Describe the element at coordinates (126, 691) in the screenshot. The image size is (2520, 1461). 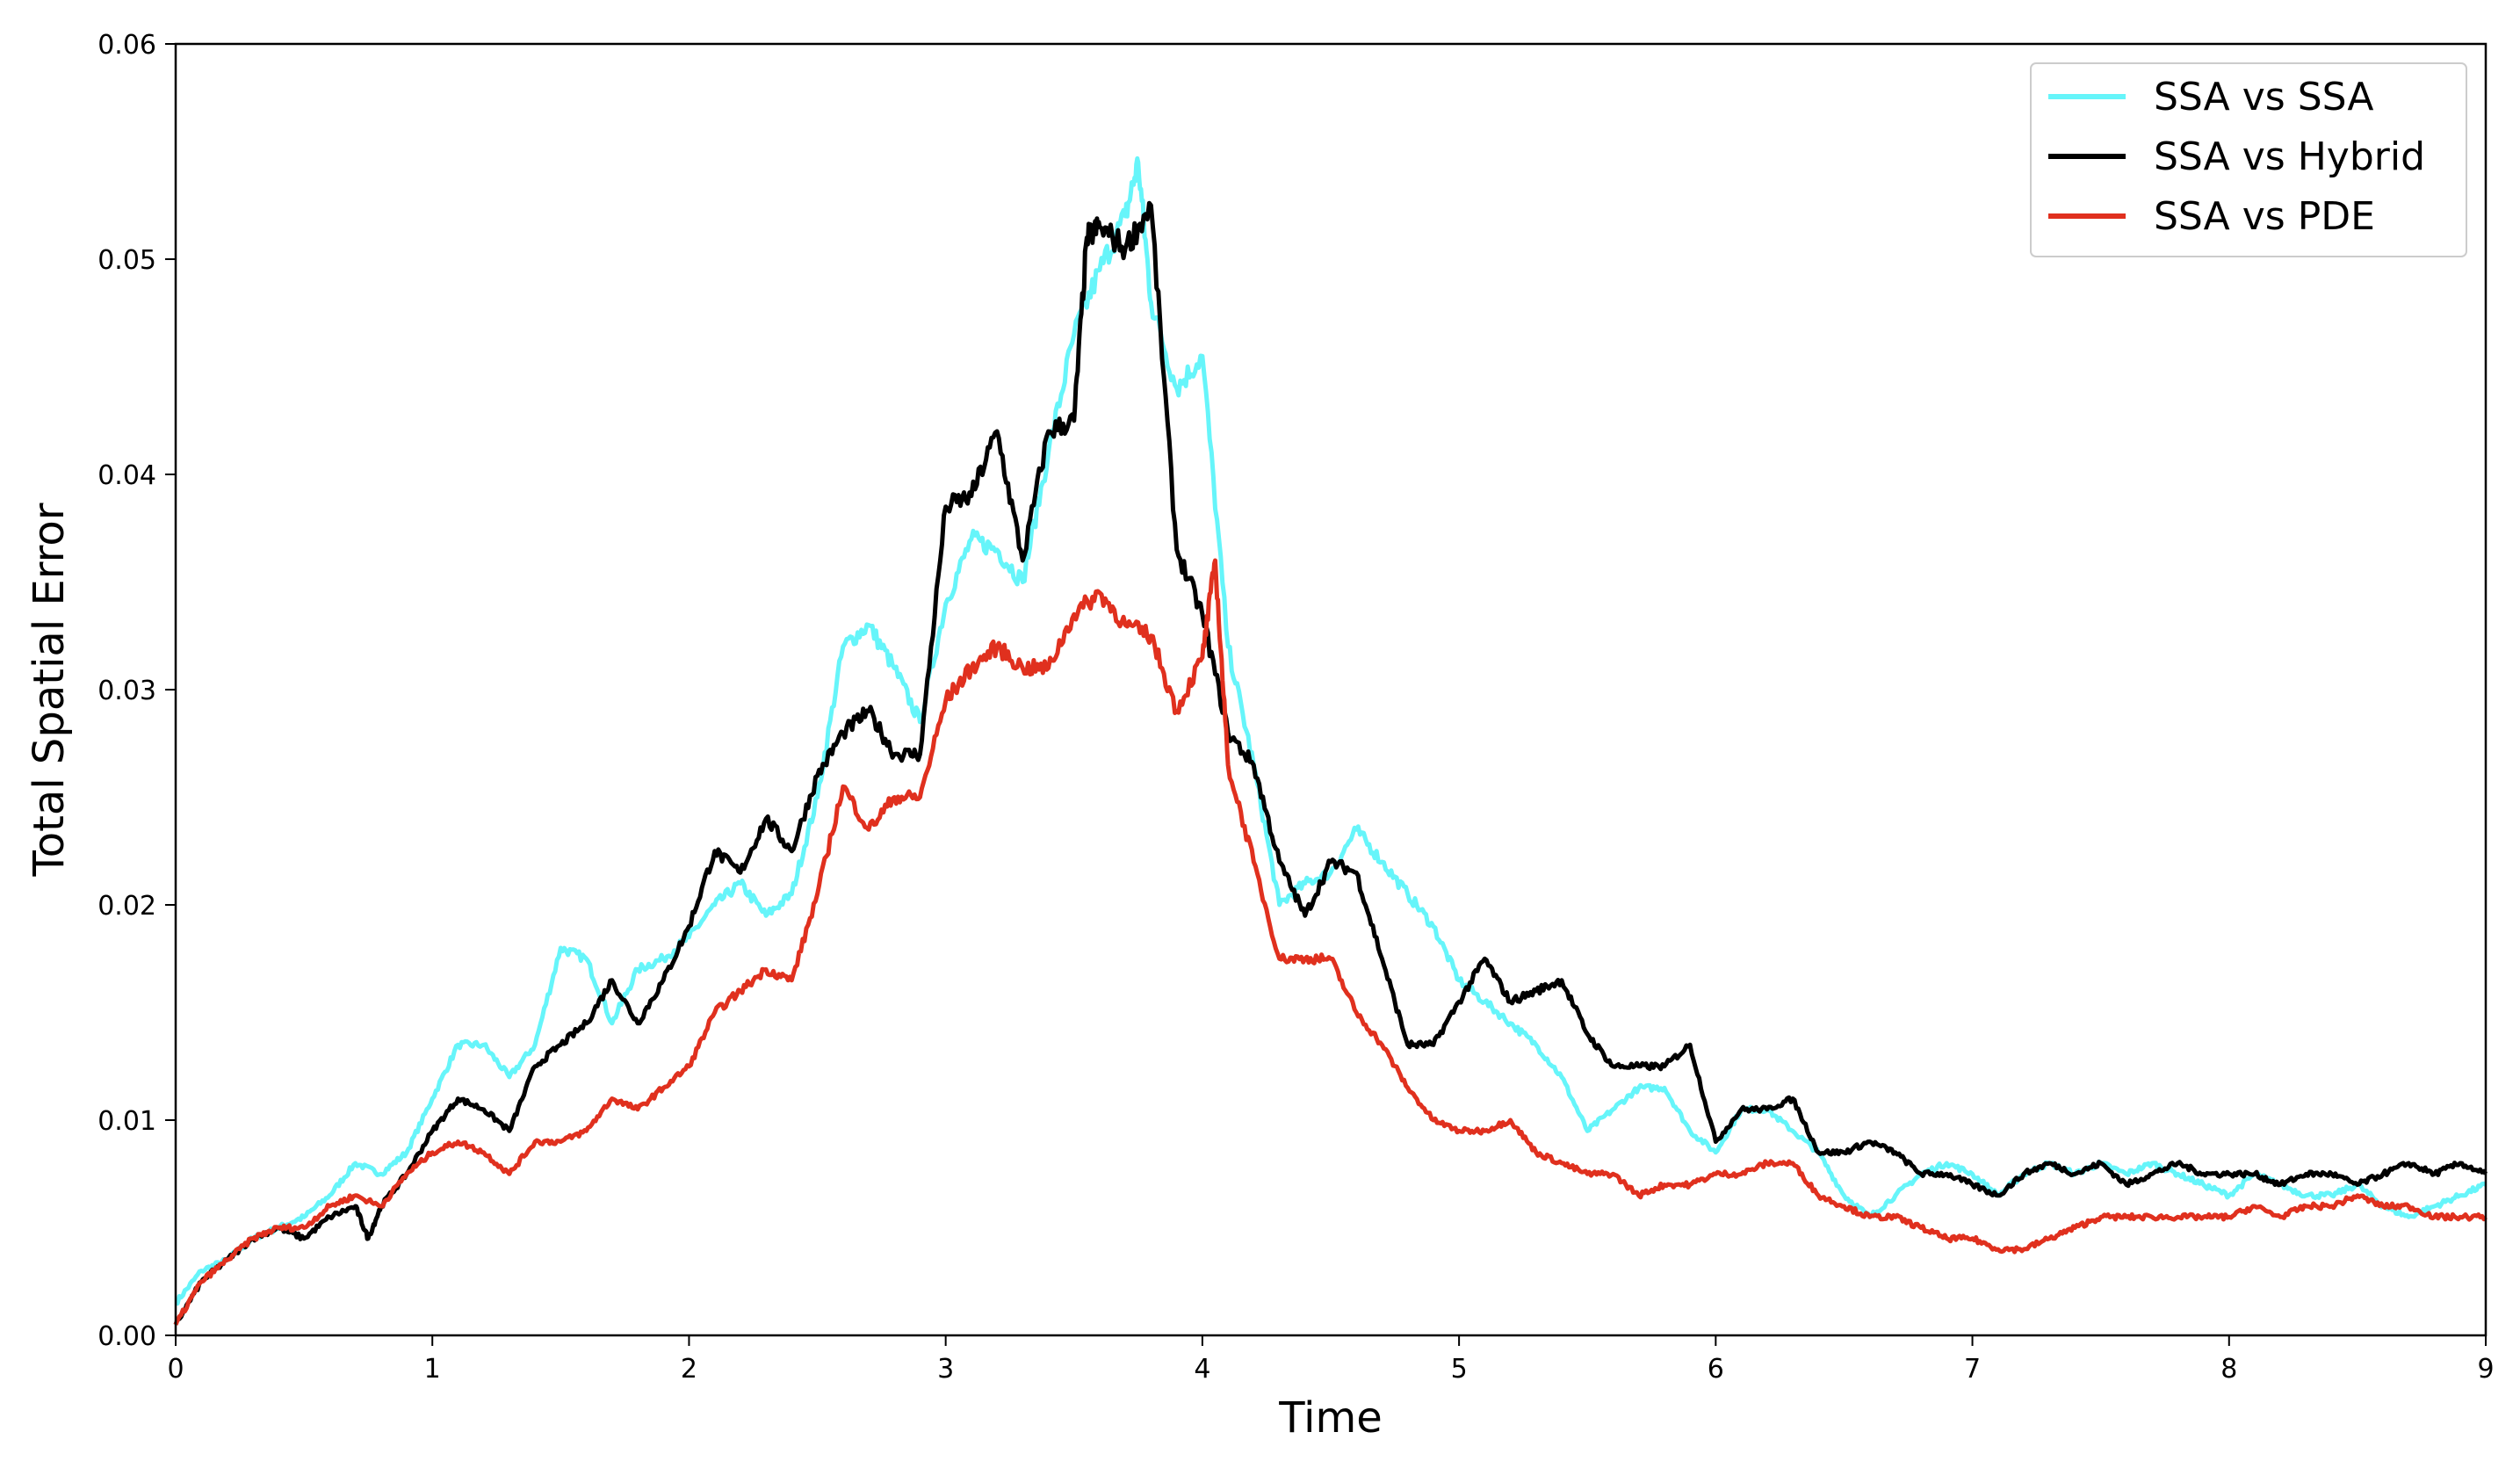
I see `y-tick-label: 0.03` at that location.